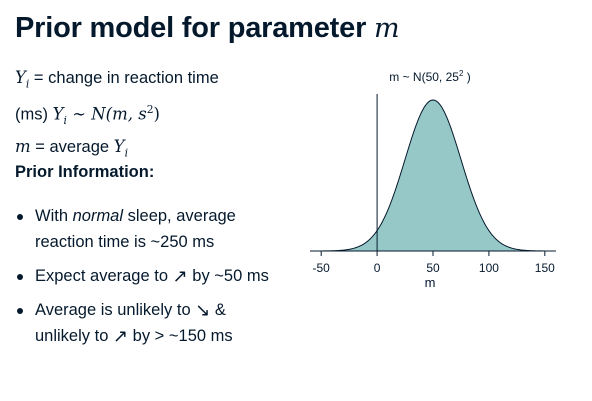 This screenshot has width=592, height=401. Describe the element at coordinates (150, 110) in the screenshot. I see `math-sup: 2` at that location.